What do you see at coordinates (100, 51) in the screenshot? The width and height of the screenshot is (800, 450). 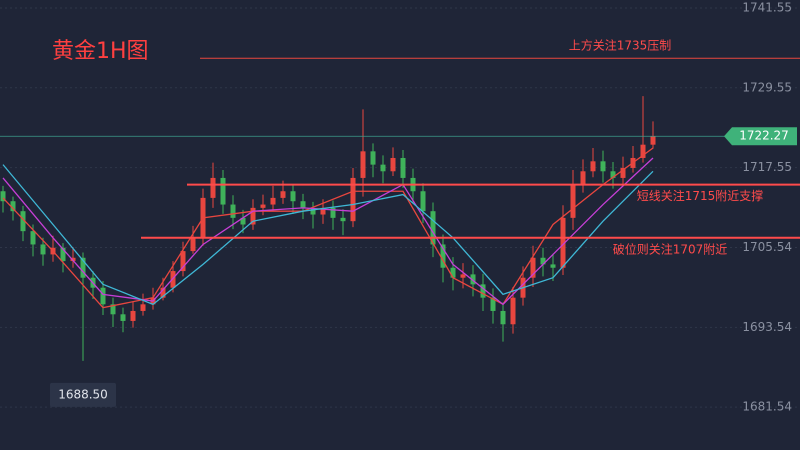 I see `chart-title: 黄金1H图` at bounding box center [100, 51].